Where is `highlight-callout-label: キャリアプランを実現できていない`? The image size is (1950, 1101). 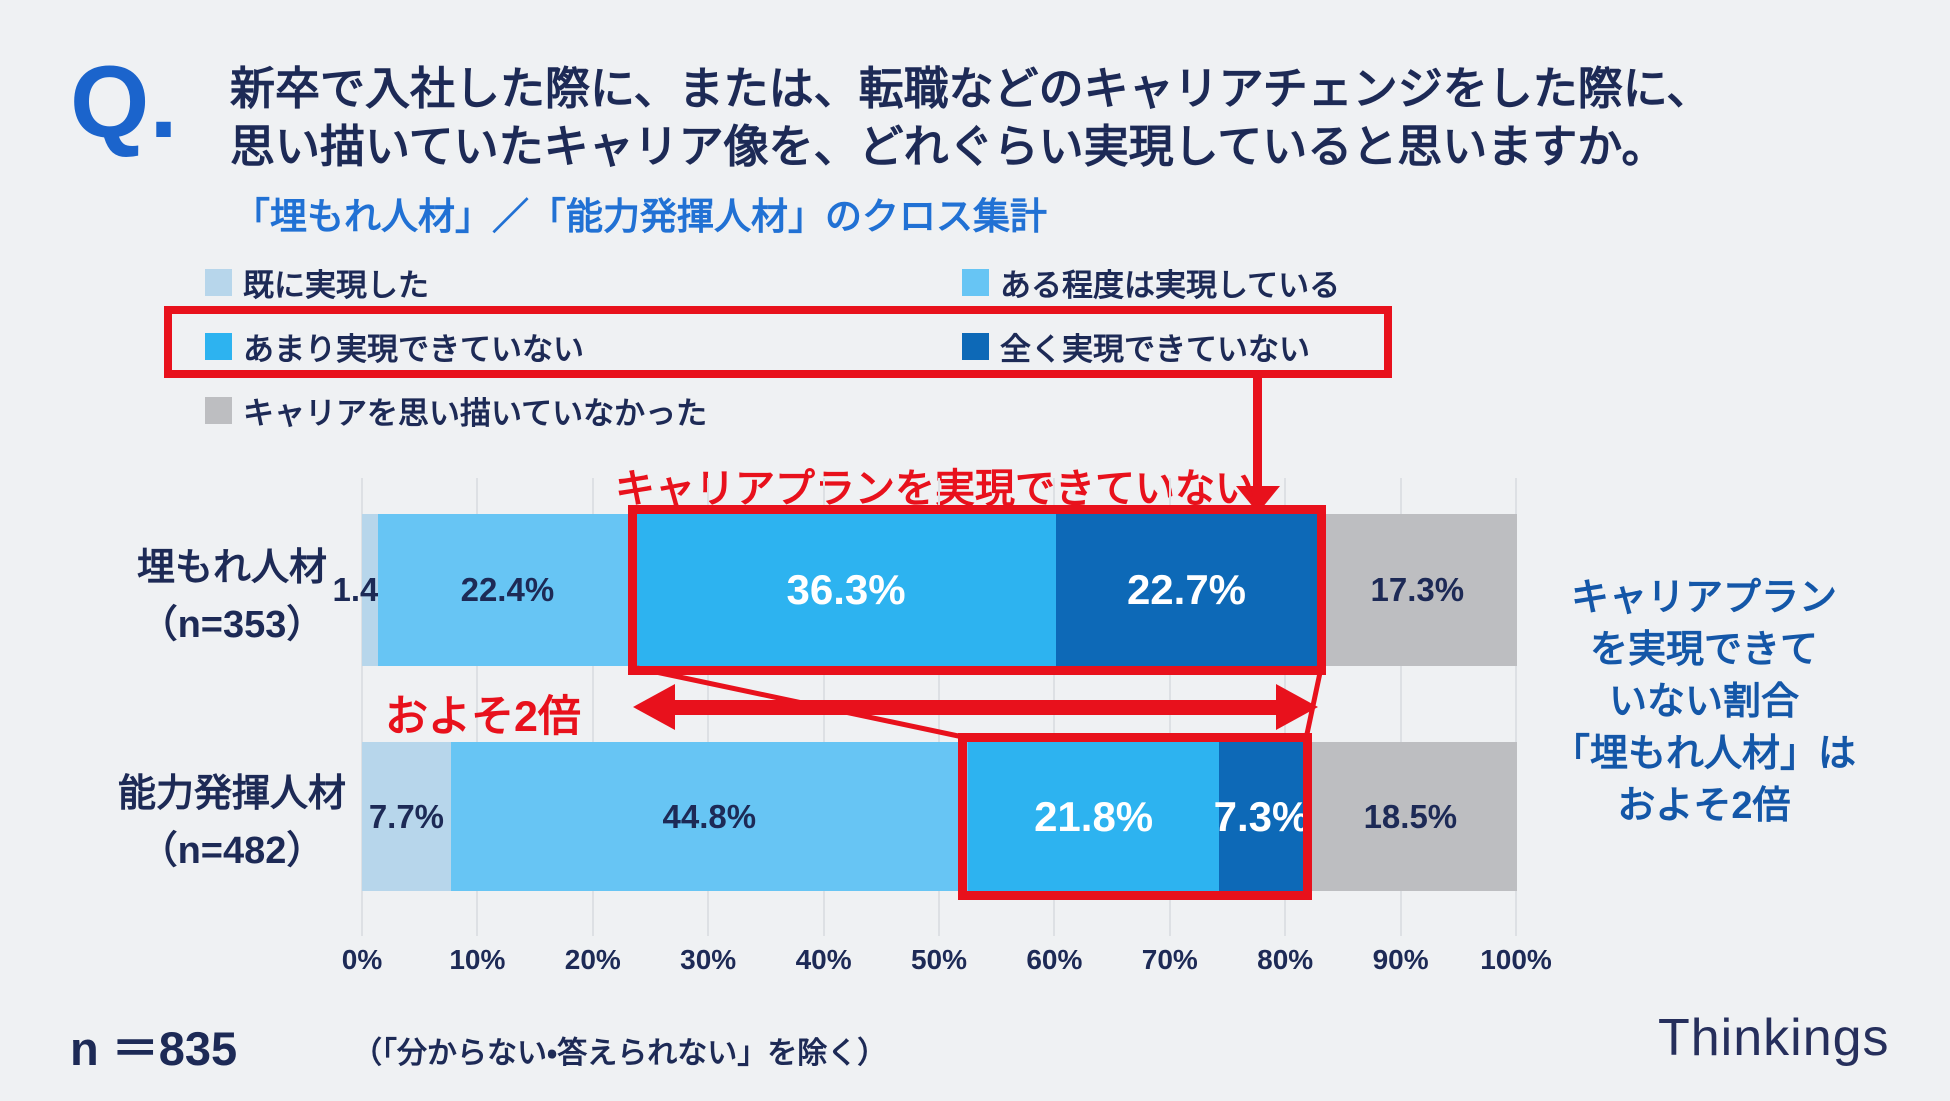
highlight-callout-label: キャリアプランを実現できていない is located at coordinates (935, 489).